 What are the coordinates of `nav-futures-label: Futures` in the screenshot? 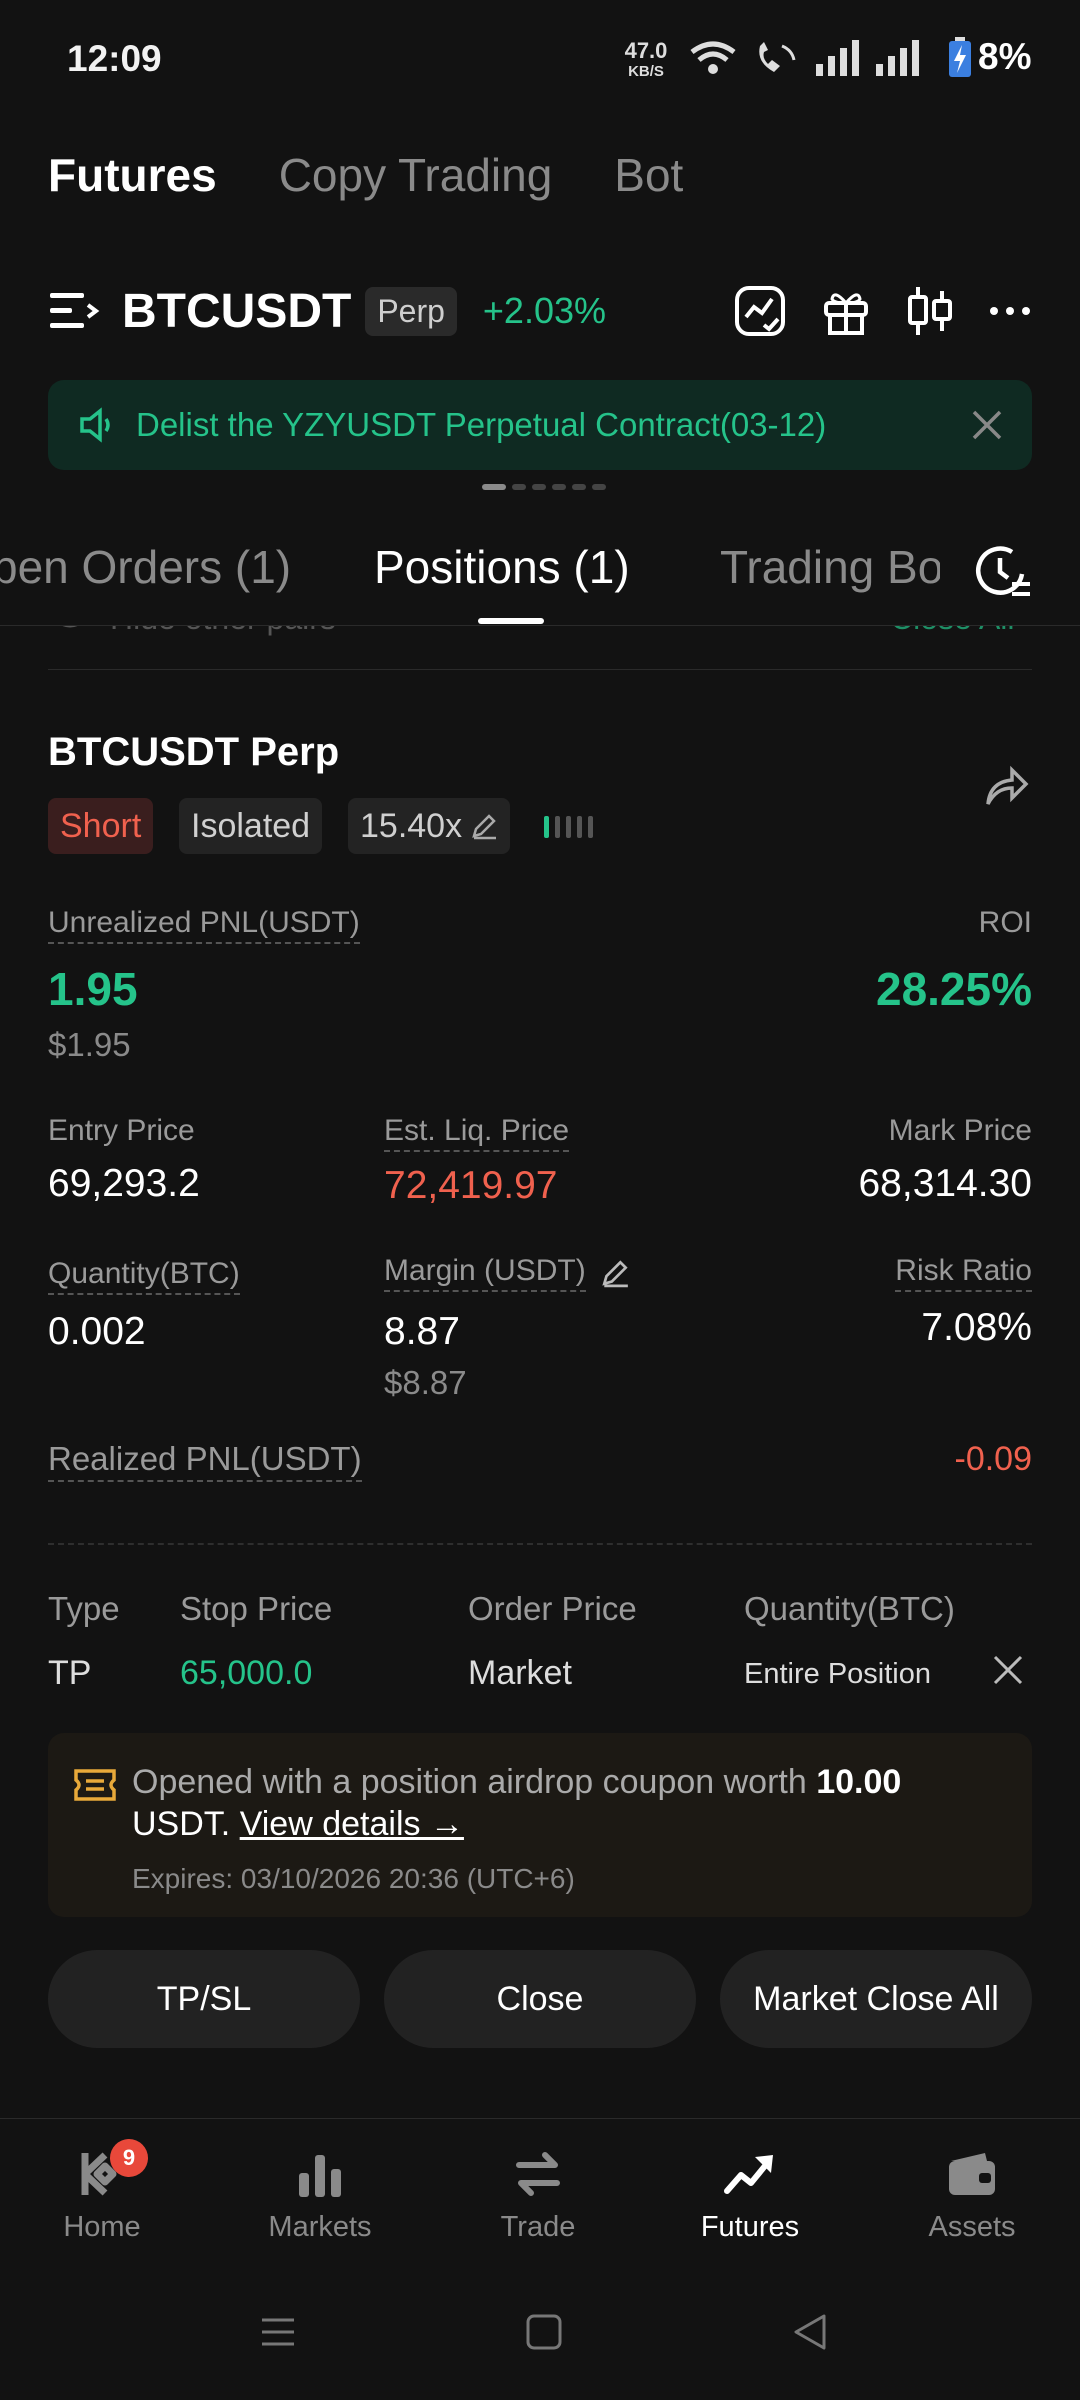 It's located at (750, 2227).